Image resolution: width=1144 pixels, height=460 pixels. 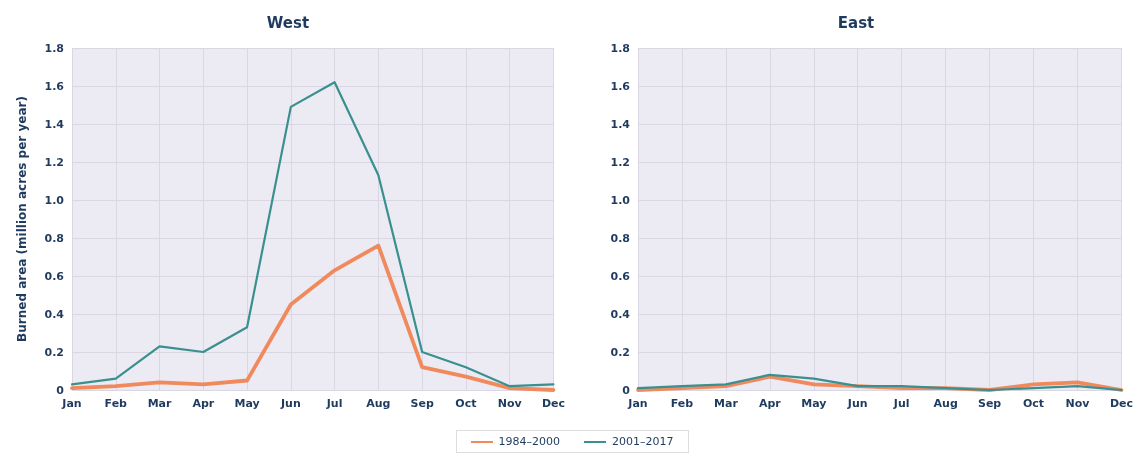 I want to click on legend-label: 2001–2017, so click(x=643, y=441).